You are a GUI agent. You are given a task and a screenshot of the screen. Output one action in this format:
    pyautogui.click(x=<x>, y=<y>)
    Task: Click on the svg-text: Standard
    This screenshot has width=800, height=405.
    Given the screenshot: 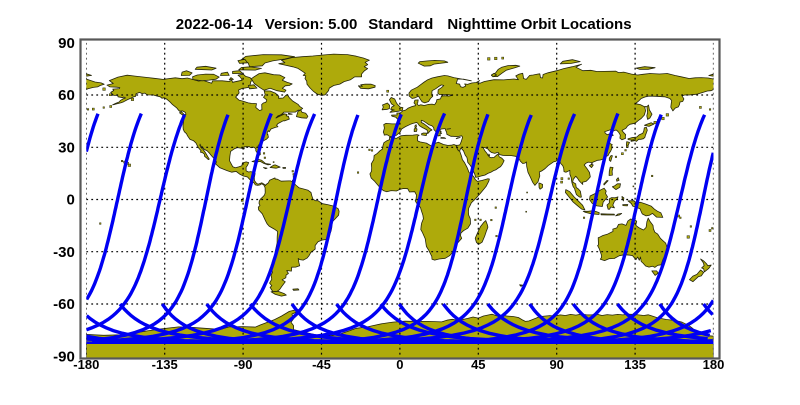 What is the action you would take?
    pyautogui.click(x=400, y=24)
    